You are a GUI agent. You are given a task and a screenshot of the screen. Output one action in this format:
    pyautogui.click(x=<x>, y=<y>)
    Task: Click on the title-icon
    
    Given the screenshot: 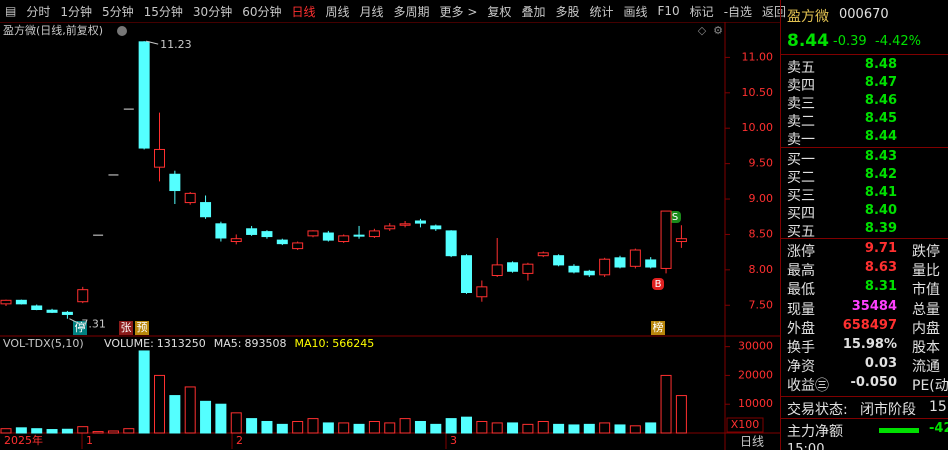 What is the action you would take?
    pyautogui.click(x=122, y=31)
    